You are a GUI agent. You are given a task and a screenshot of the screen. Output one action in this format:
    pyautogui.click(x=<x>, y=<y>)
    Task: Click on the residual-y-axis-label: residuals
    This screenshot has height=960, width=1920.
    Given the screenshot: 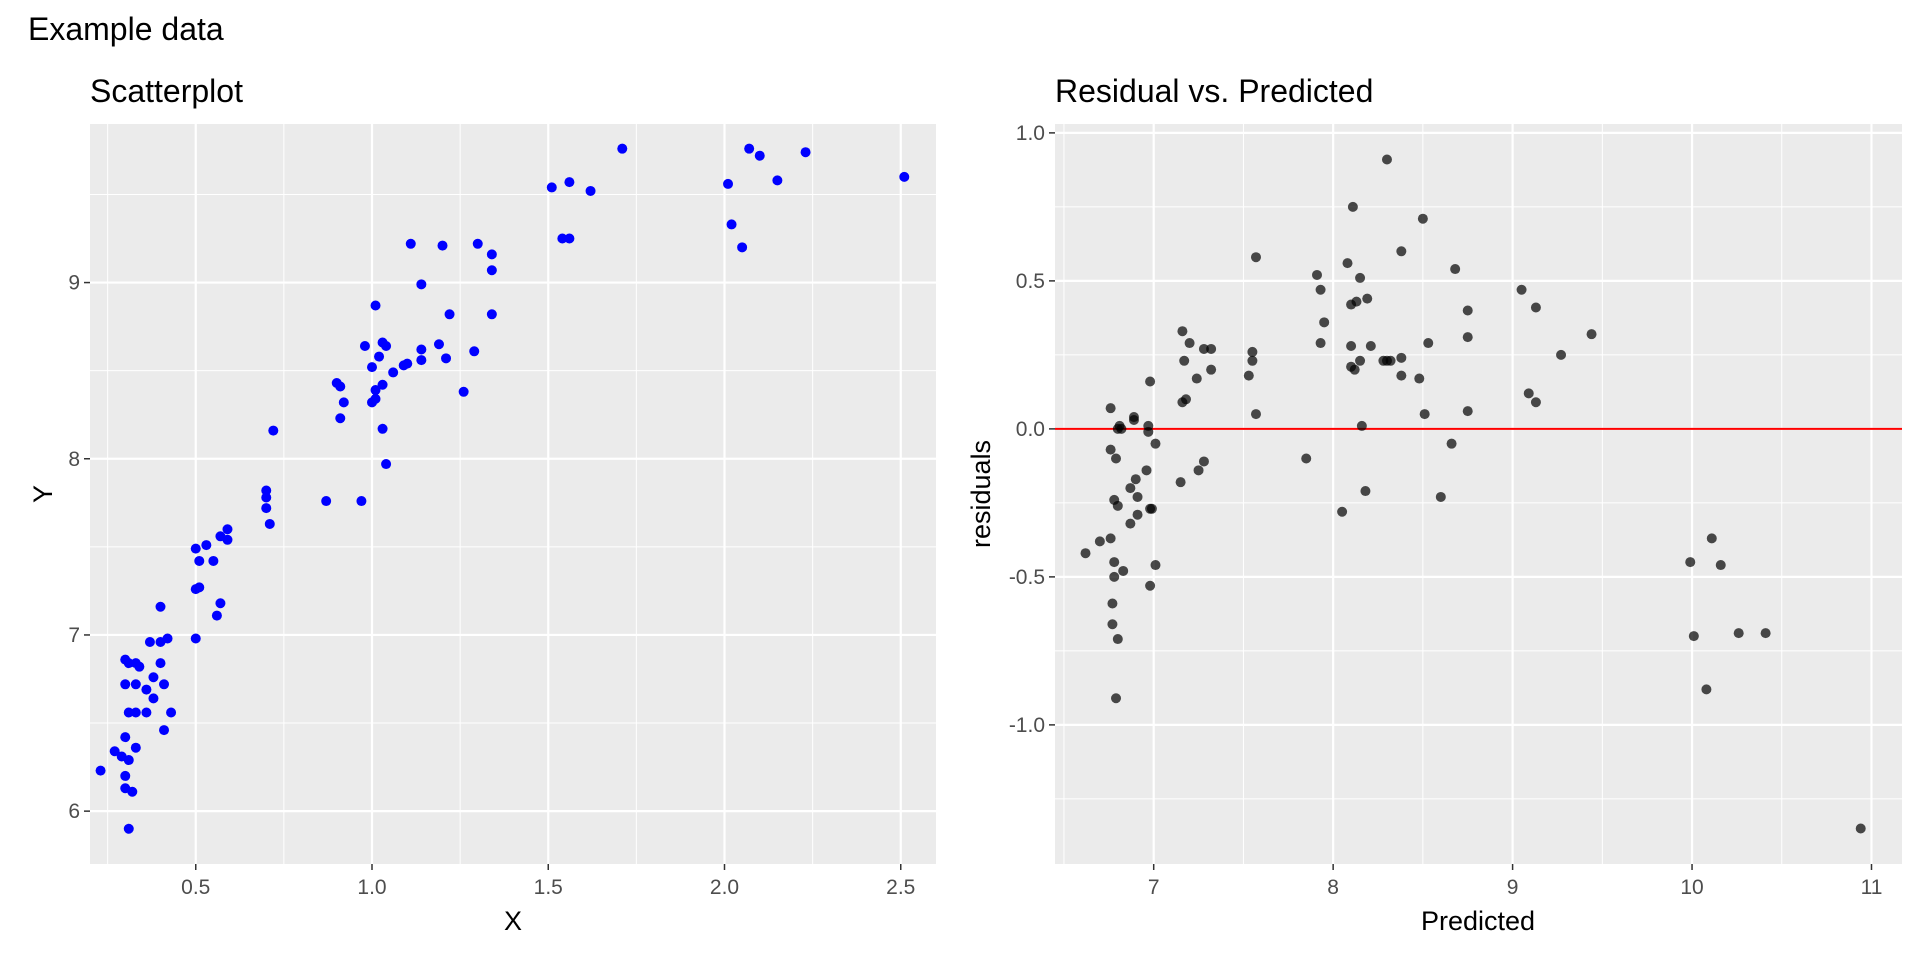 What is the action you would take?
    pyautogui.click(x=981, y=494)
    